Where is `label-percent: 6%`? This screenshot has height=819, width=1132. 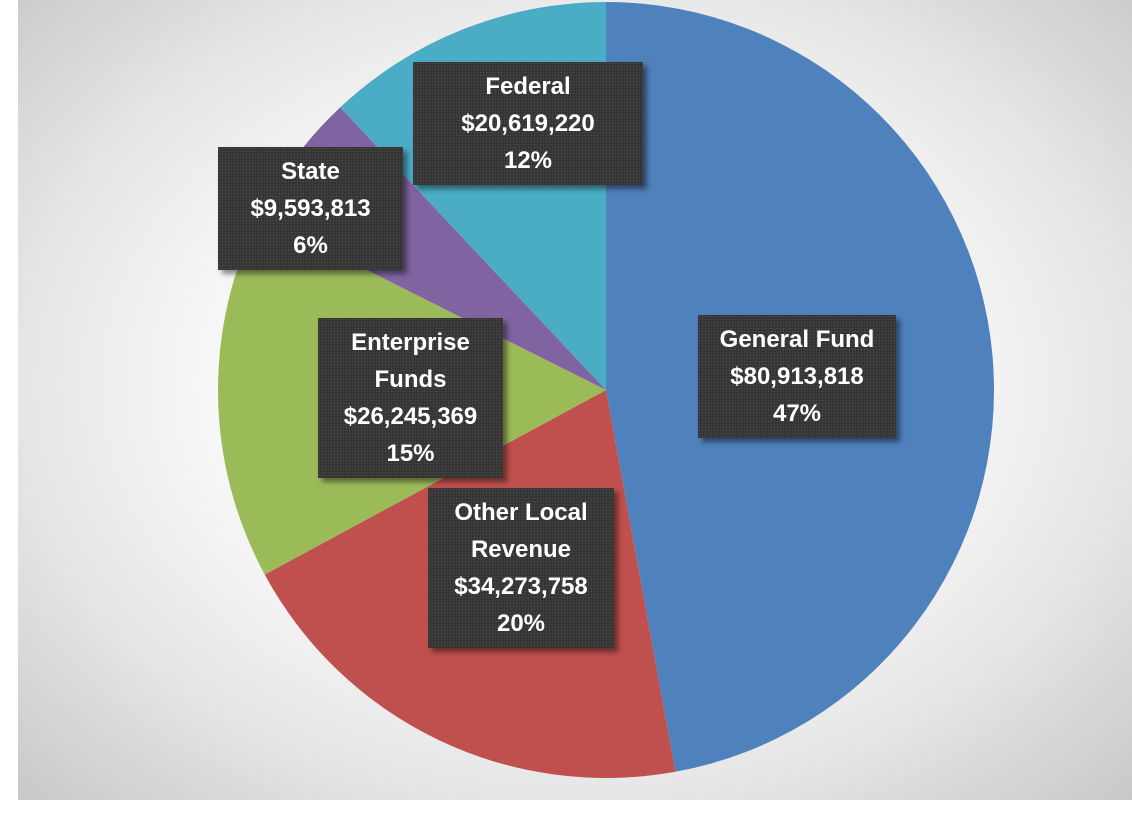 label-percent: 6% is located at coordinates (310, 245).